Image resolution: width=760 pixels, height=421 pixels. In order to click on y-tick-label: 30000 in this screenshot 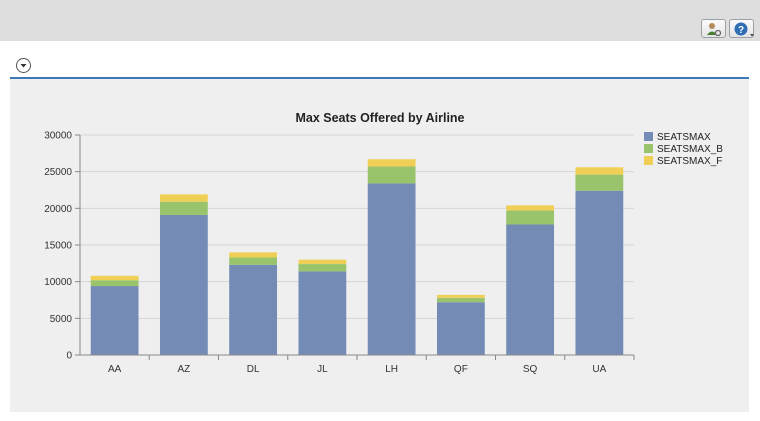, I will do `click(58, 136)`.